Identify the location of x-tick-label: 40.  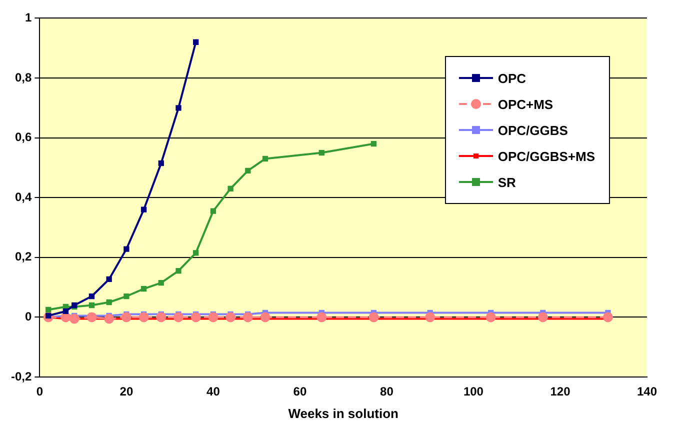
(213, 391).